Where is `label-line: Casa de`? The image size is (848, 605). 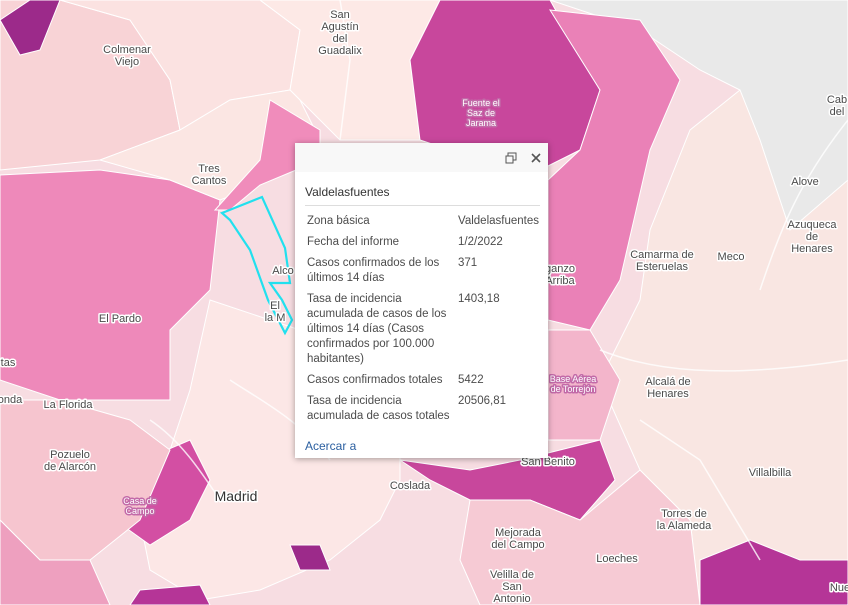 label-line: Casa de is located at coordinates (140, 501).